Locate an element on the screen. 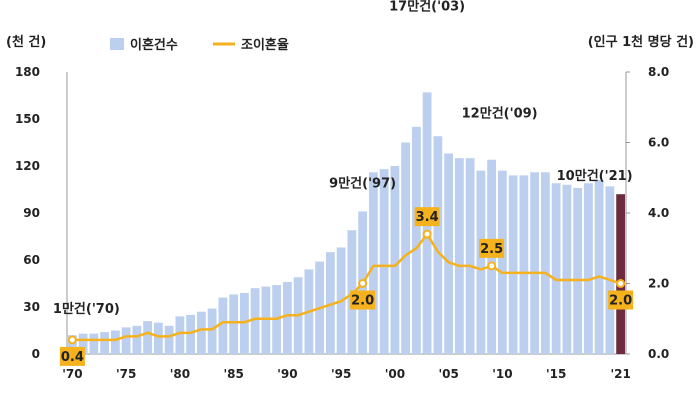 The image size is (700, 401). left-tick-label: 60 is located at coordinates (31, 260).